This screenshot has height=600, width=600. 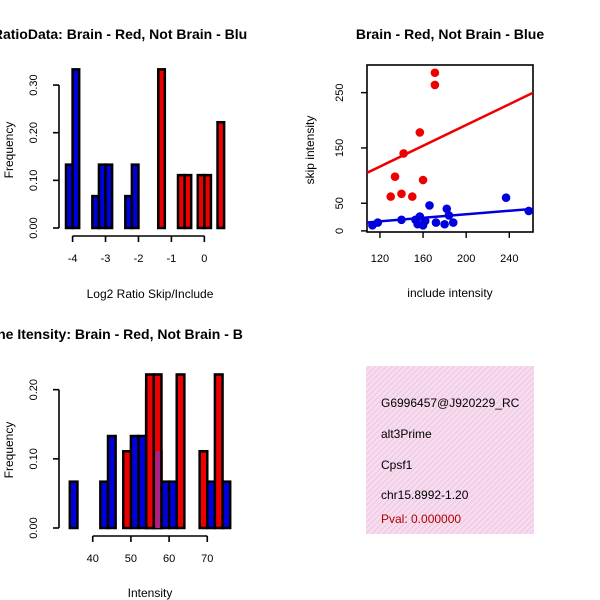 I want to click on scatter-xlabel: include intensity, so click(x=449, y=293).